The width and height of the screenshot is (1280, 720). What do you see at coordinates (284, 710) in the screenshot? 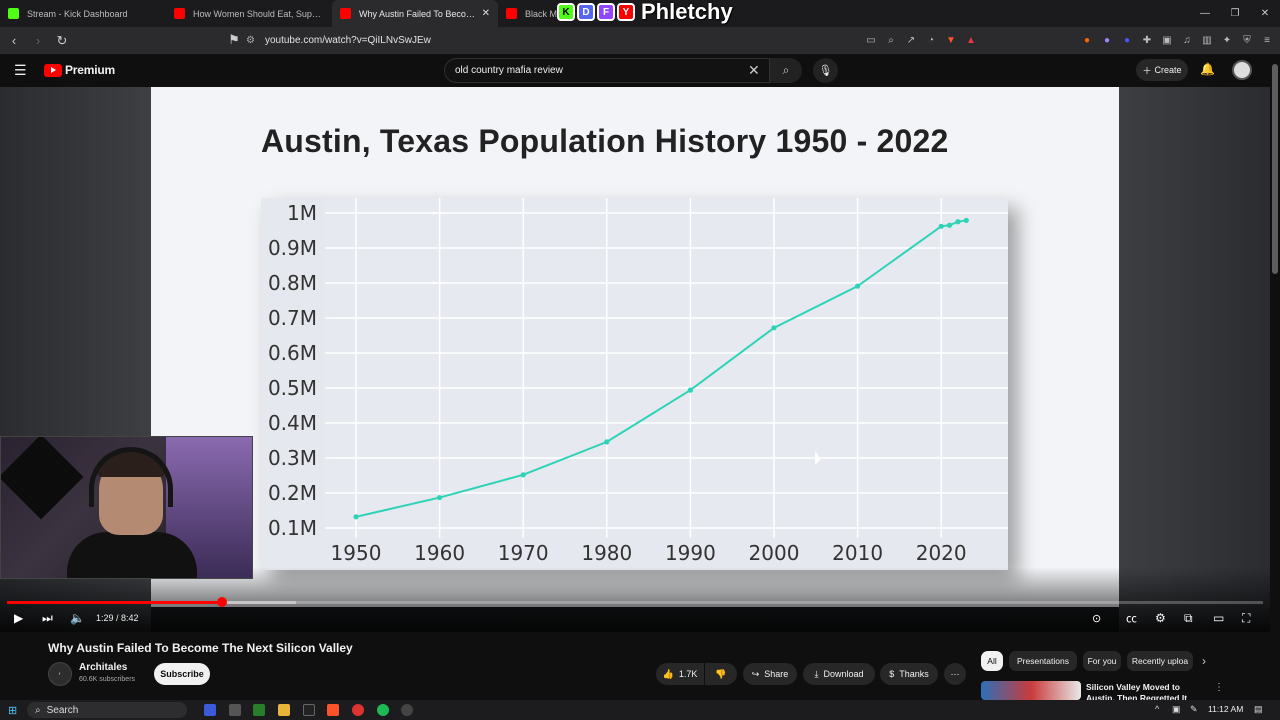
I see `file-explorer-icon` at bounding box center [284, 710].